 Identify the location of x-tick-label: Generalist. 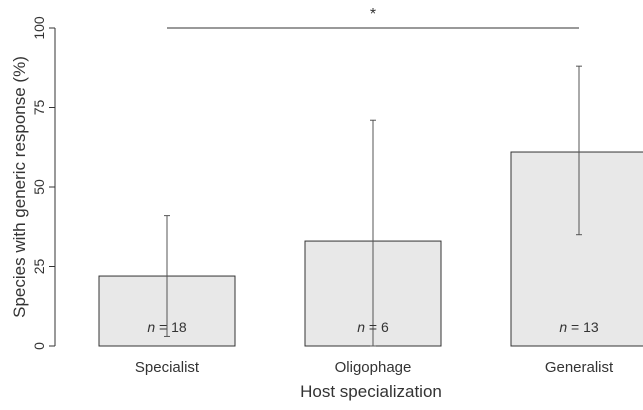
(579, 367).